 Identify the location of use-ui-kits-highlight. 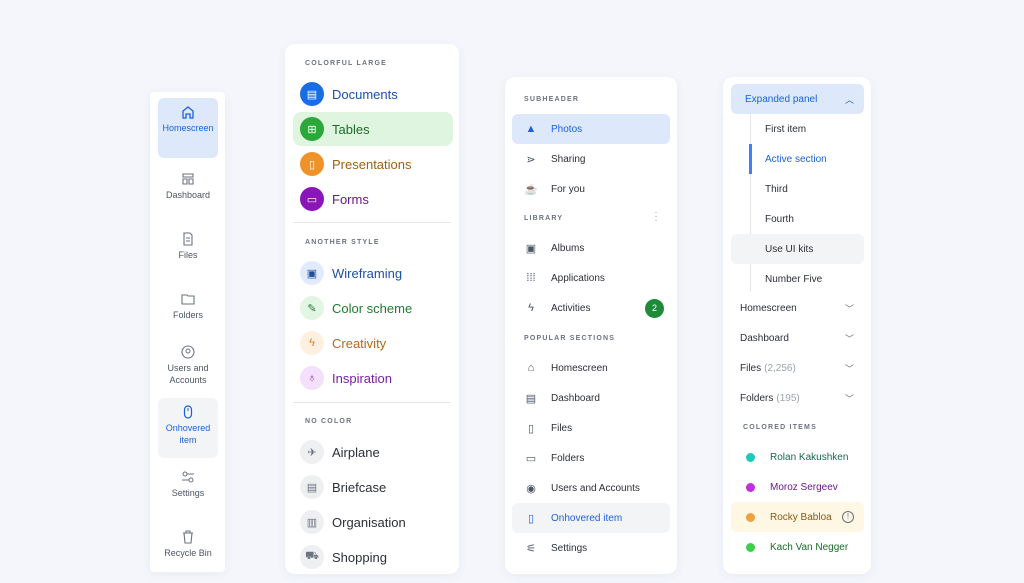
(797, 249).